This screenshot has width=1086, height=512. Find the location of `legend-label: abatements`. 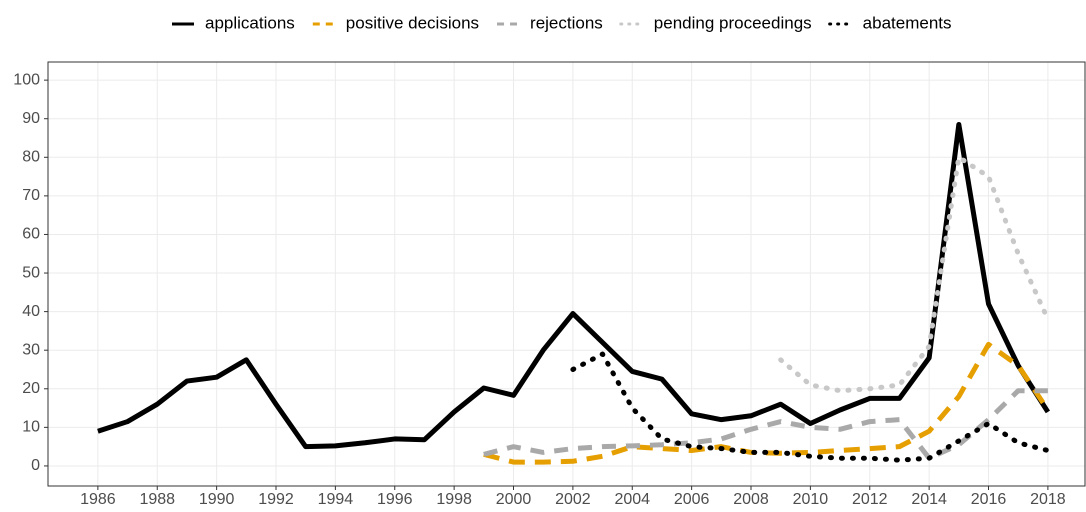

legend-label: abatements is located at coordinates (907, 22).